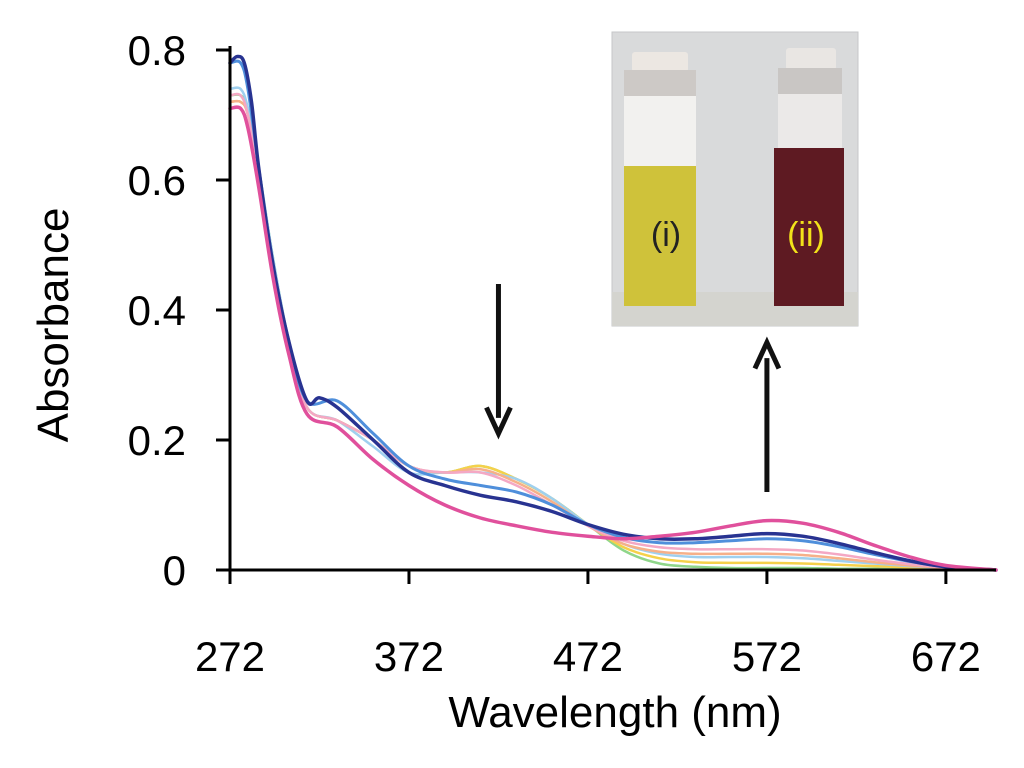  I want to click on y-tick-label: 0.6, so click(157, 180).